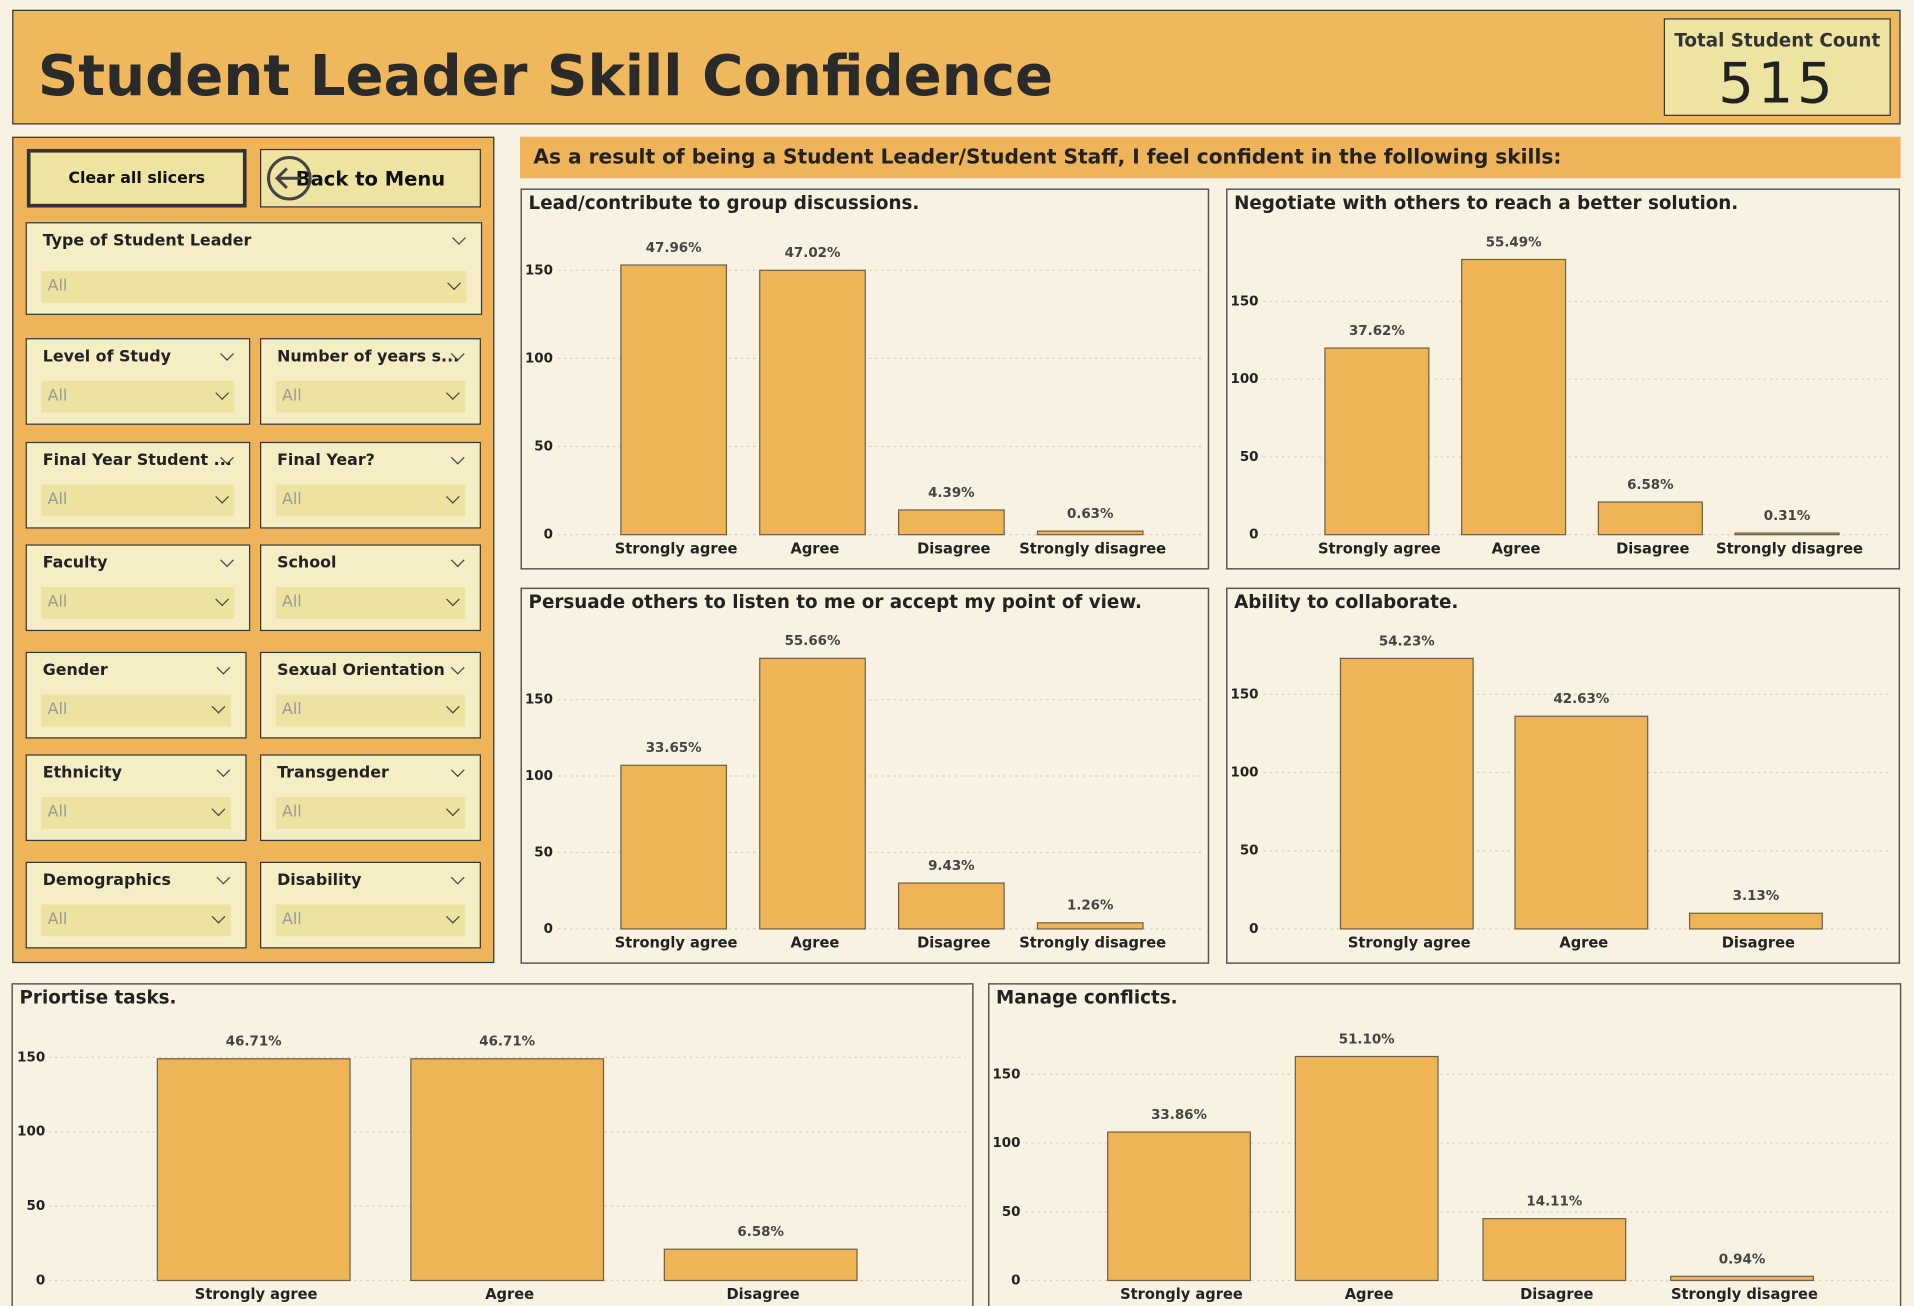  I want to click on slicer: Transgender All, so click(370, 798).